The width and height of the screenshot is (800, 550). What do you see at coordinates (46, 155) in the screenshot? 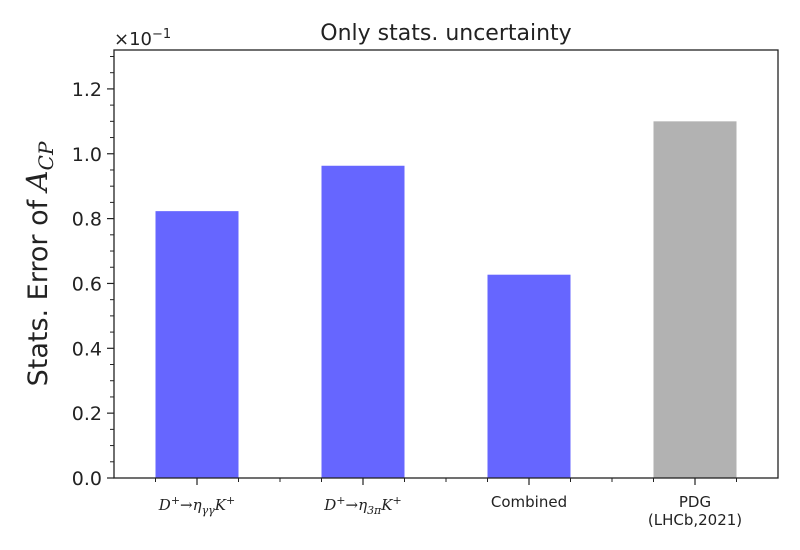
I see `y-axis-label-subscript: CP` at bounding box center [46, 155].